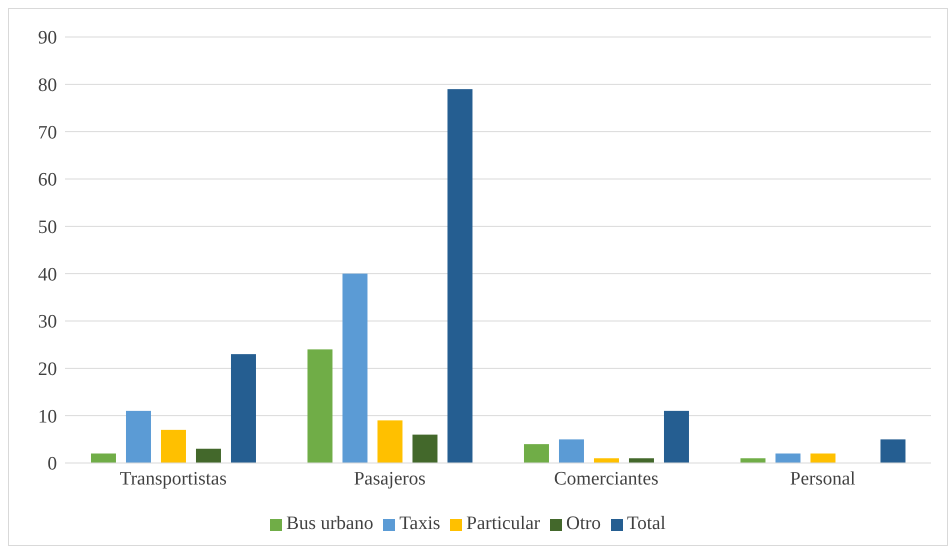 The image size is (952, 554). I want to click on x-tick-label: Comerciantes, so click(606, 479).